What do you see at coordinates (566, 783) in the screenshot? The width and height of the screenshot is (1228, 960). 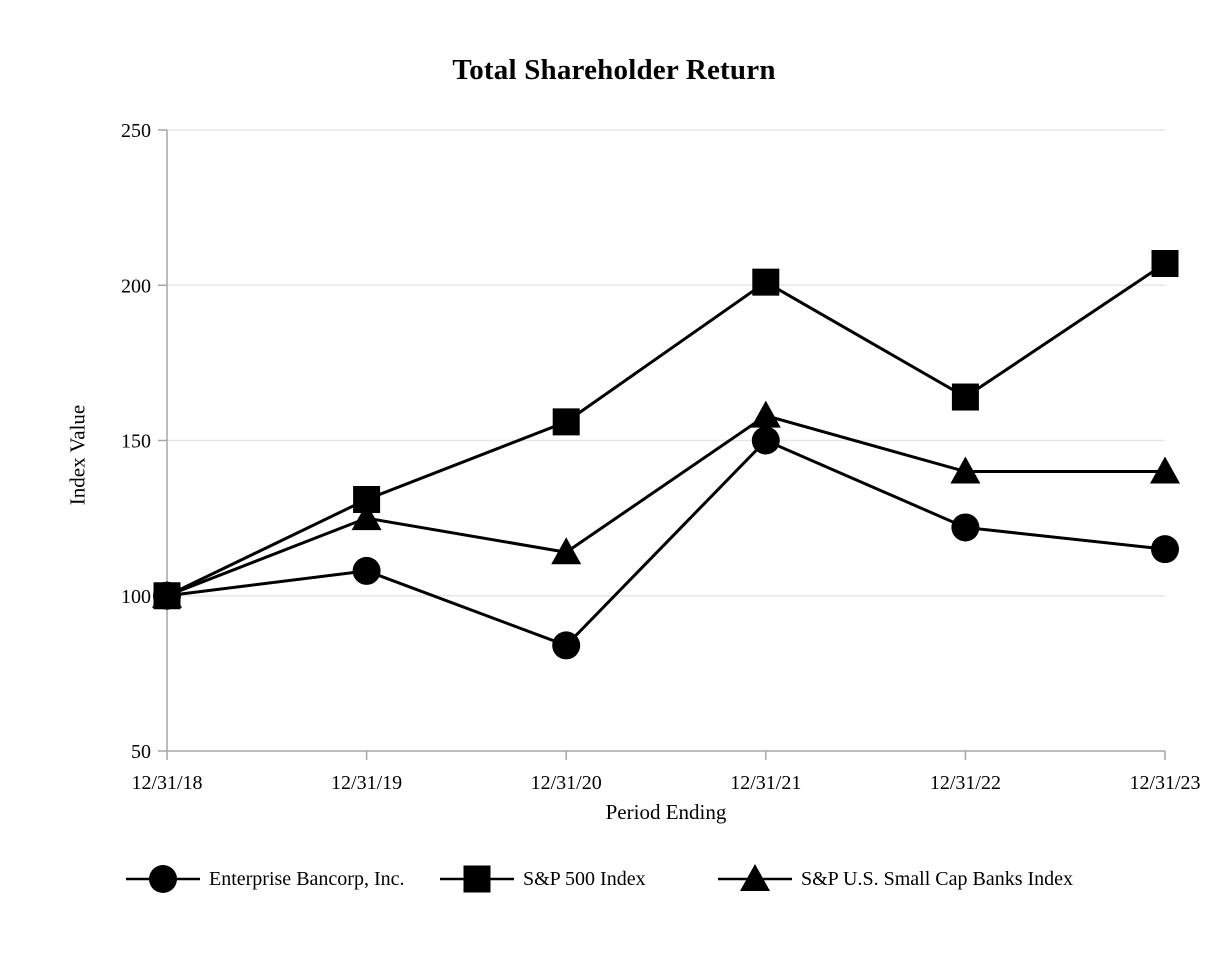 I see `x-tick-label: 12/31/20` at bounding box center [566, 783].